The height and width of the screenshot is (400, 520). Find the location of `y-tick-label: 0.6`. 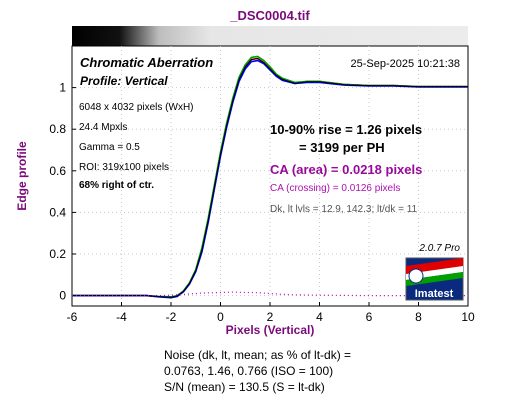

y-tick-label: 0.6 is located at coordinates (57, 171).